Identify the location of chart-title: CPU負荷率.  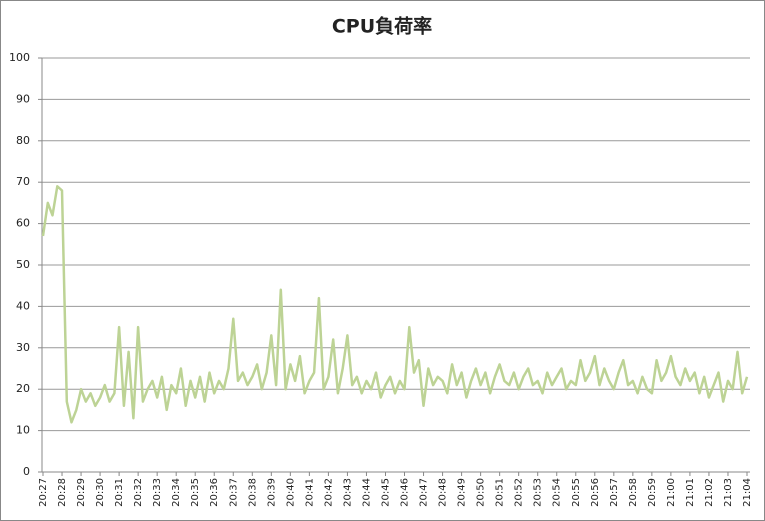
(382, 26).